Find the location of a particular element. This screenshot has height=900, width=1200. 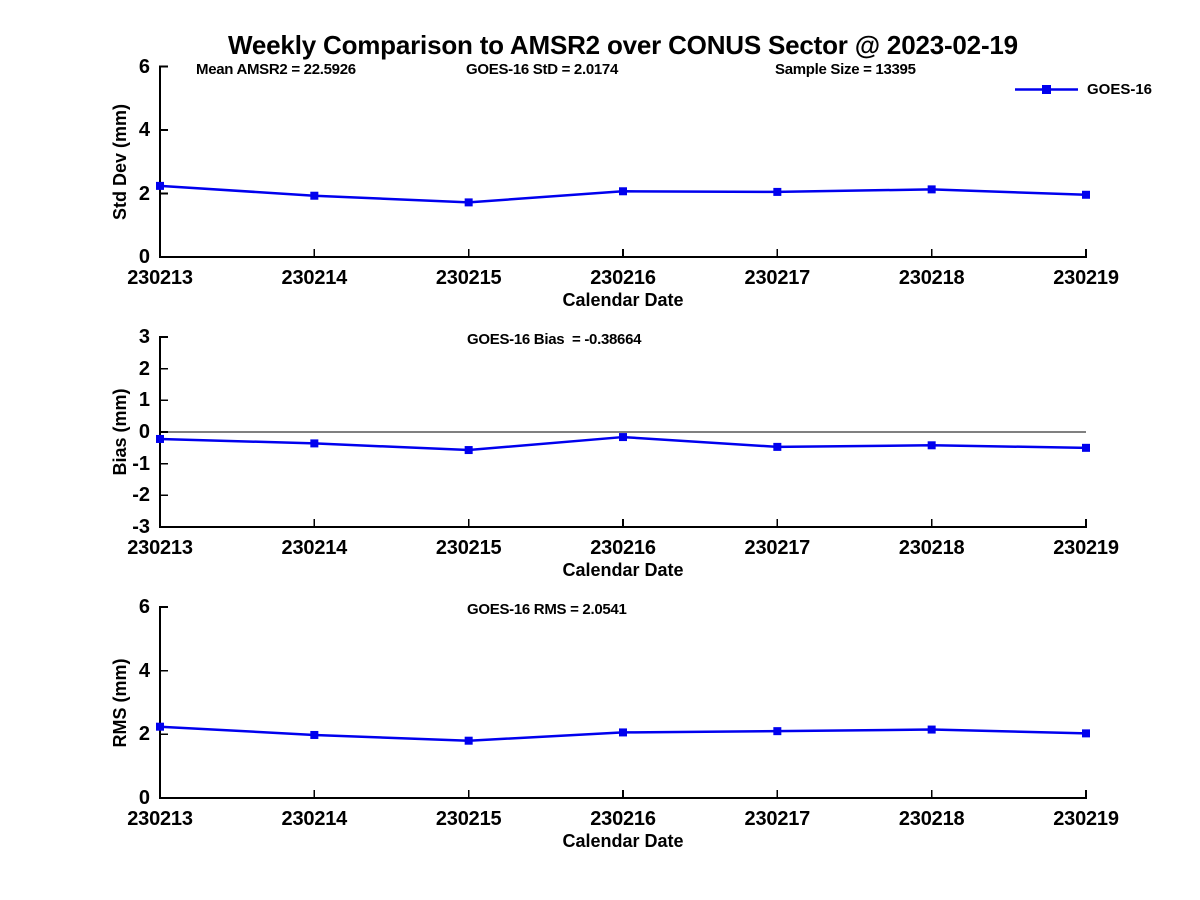

annotation-goes16-std: GOES-16 StD = 2.0174 is located at coordinates (542, 69).